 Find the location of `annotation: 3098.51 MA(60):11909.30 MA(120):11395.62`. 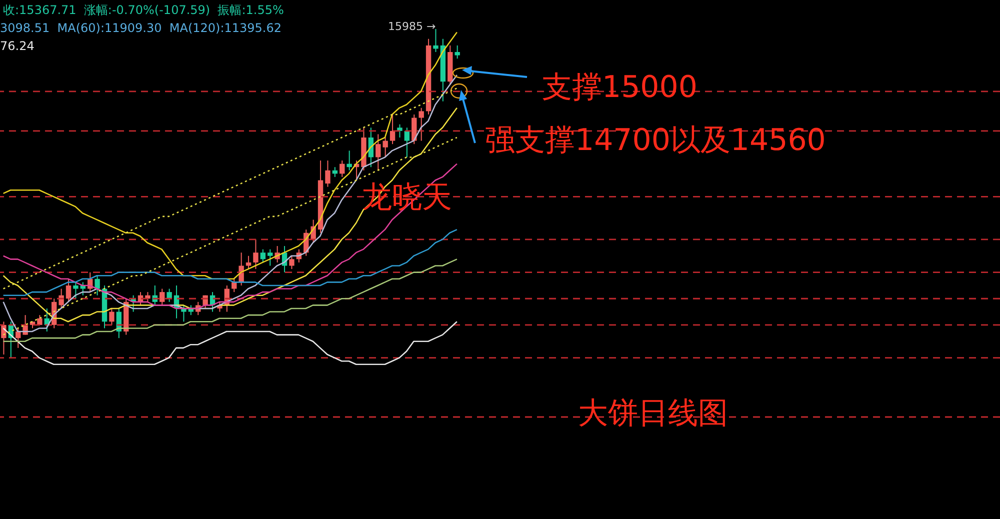

annotation: 3098.51 MA(60):11909.30 MA(120):11395.62 is located at coordinates (141, 28).